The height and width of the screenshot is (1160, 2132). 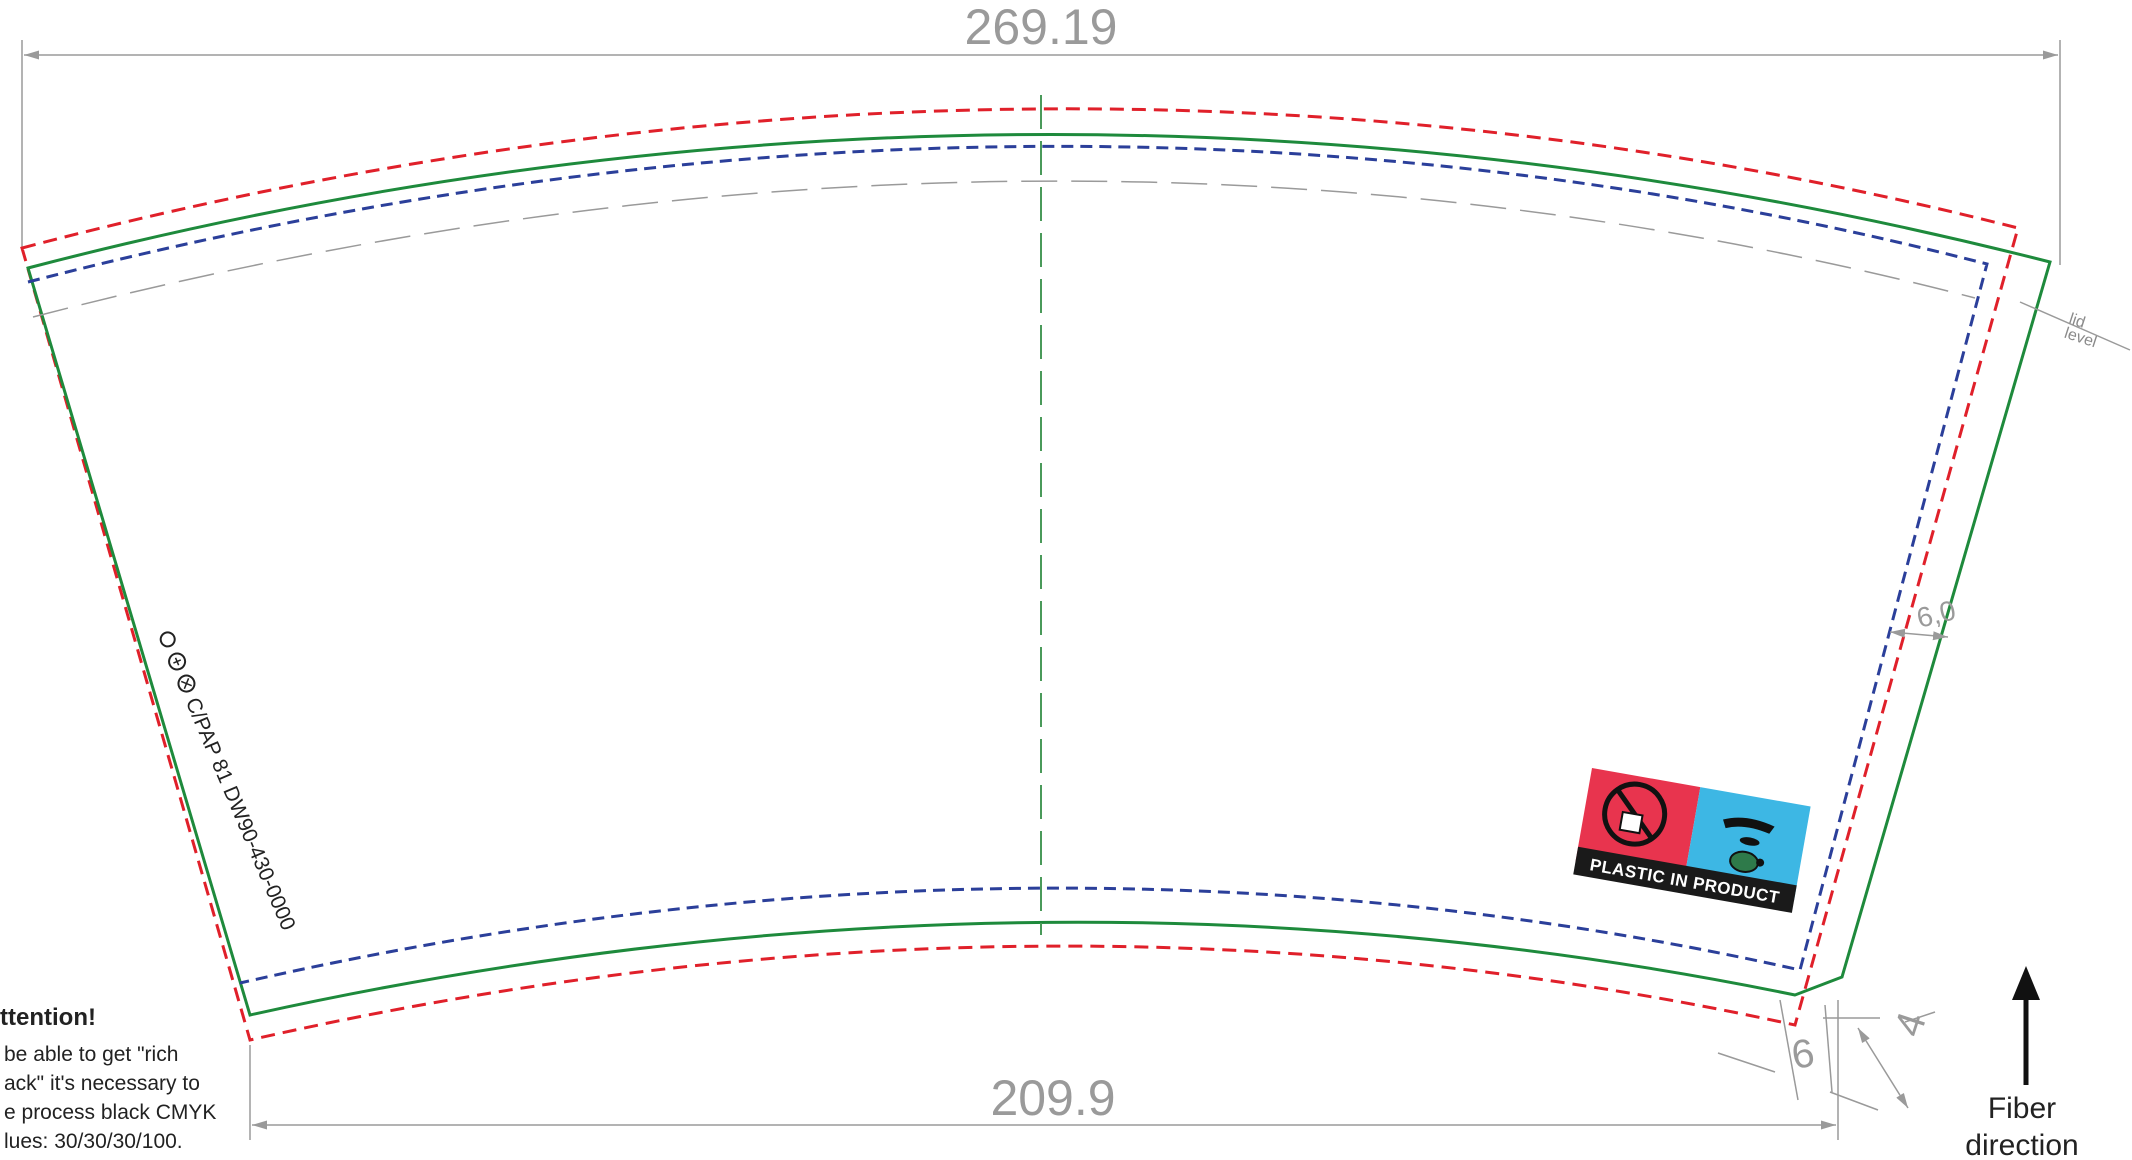 I want to click on bottom-width-dimension: 209.9, so click(x=1044, y=1070).